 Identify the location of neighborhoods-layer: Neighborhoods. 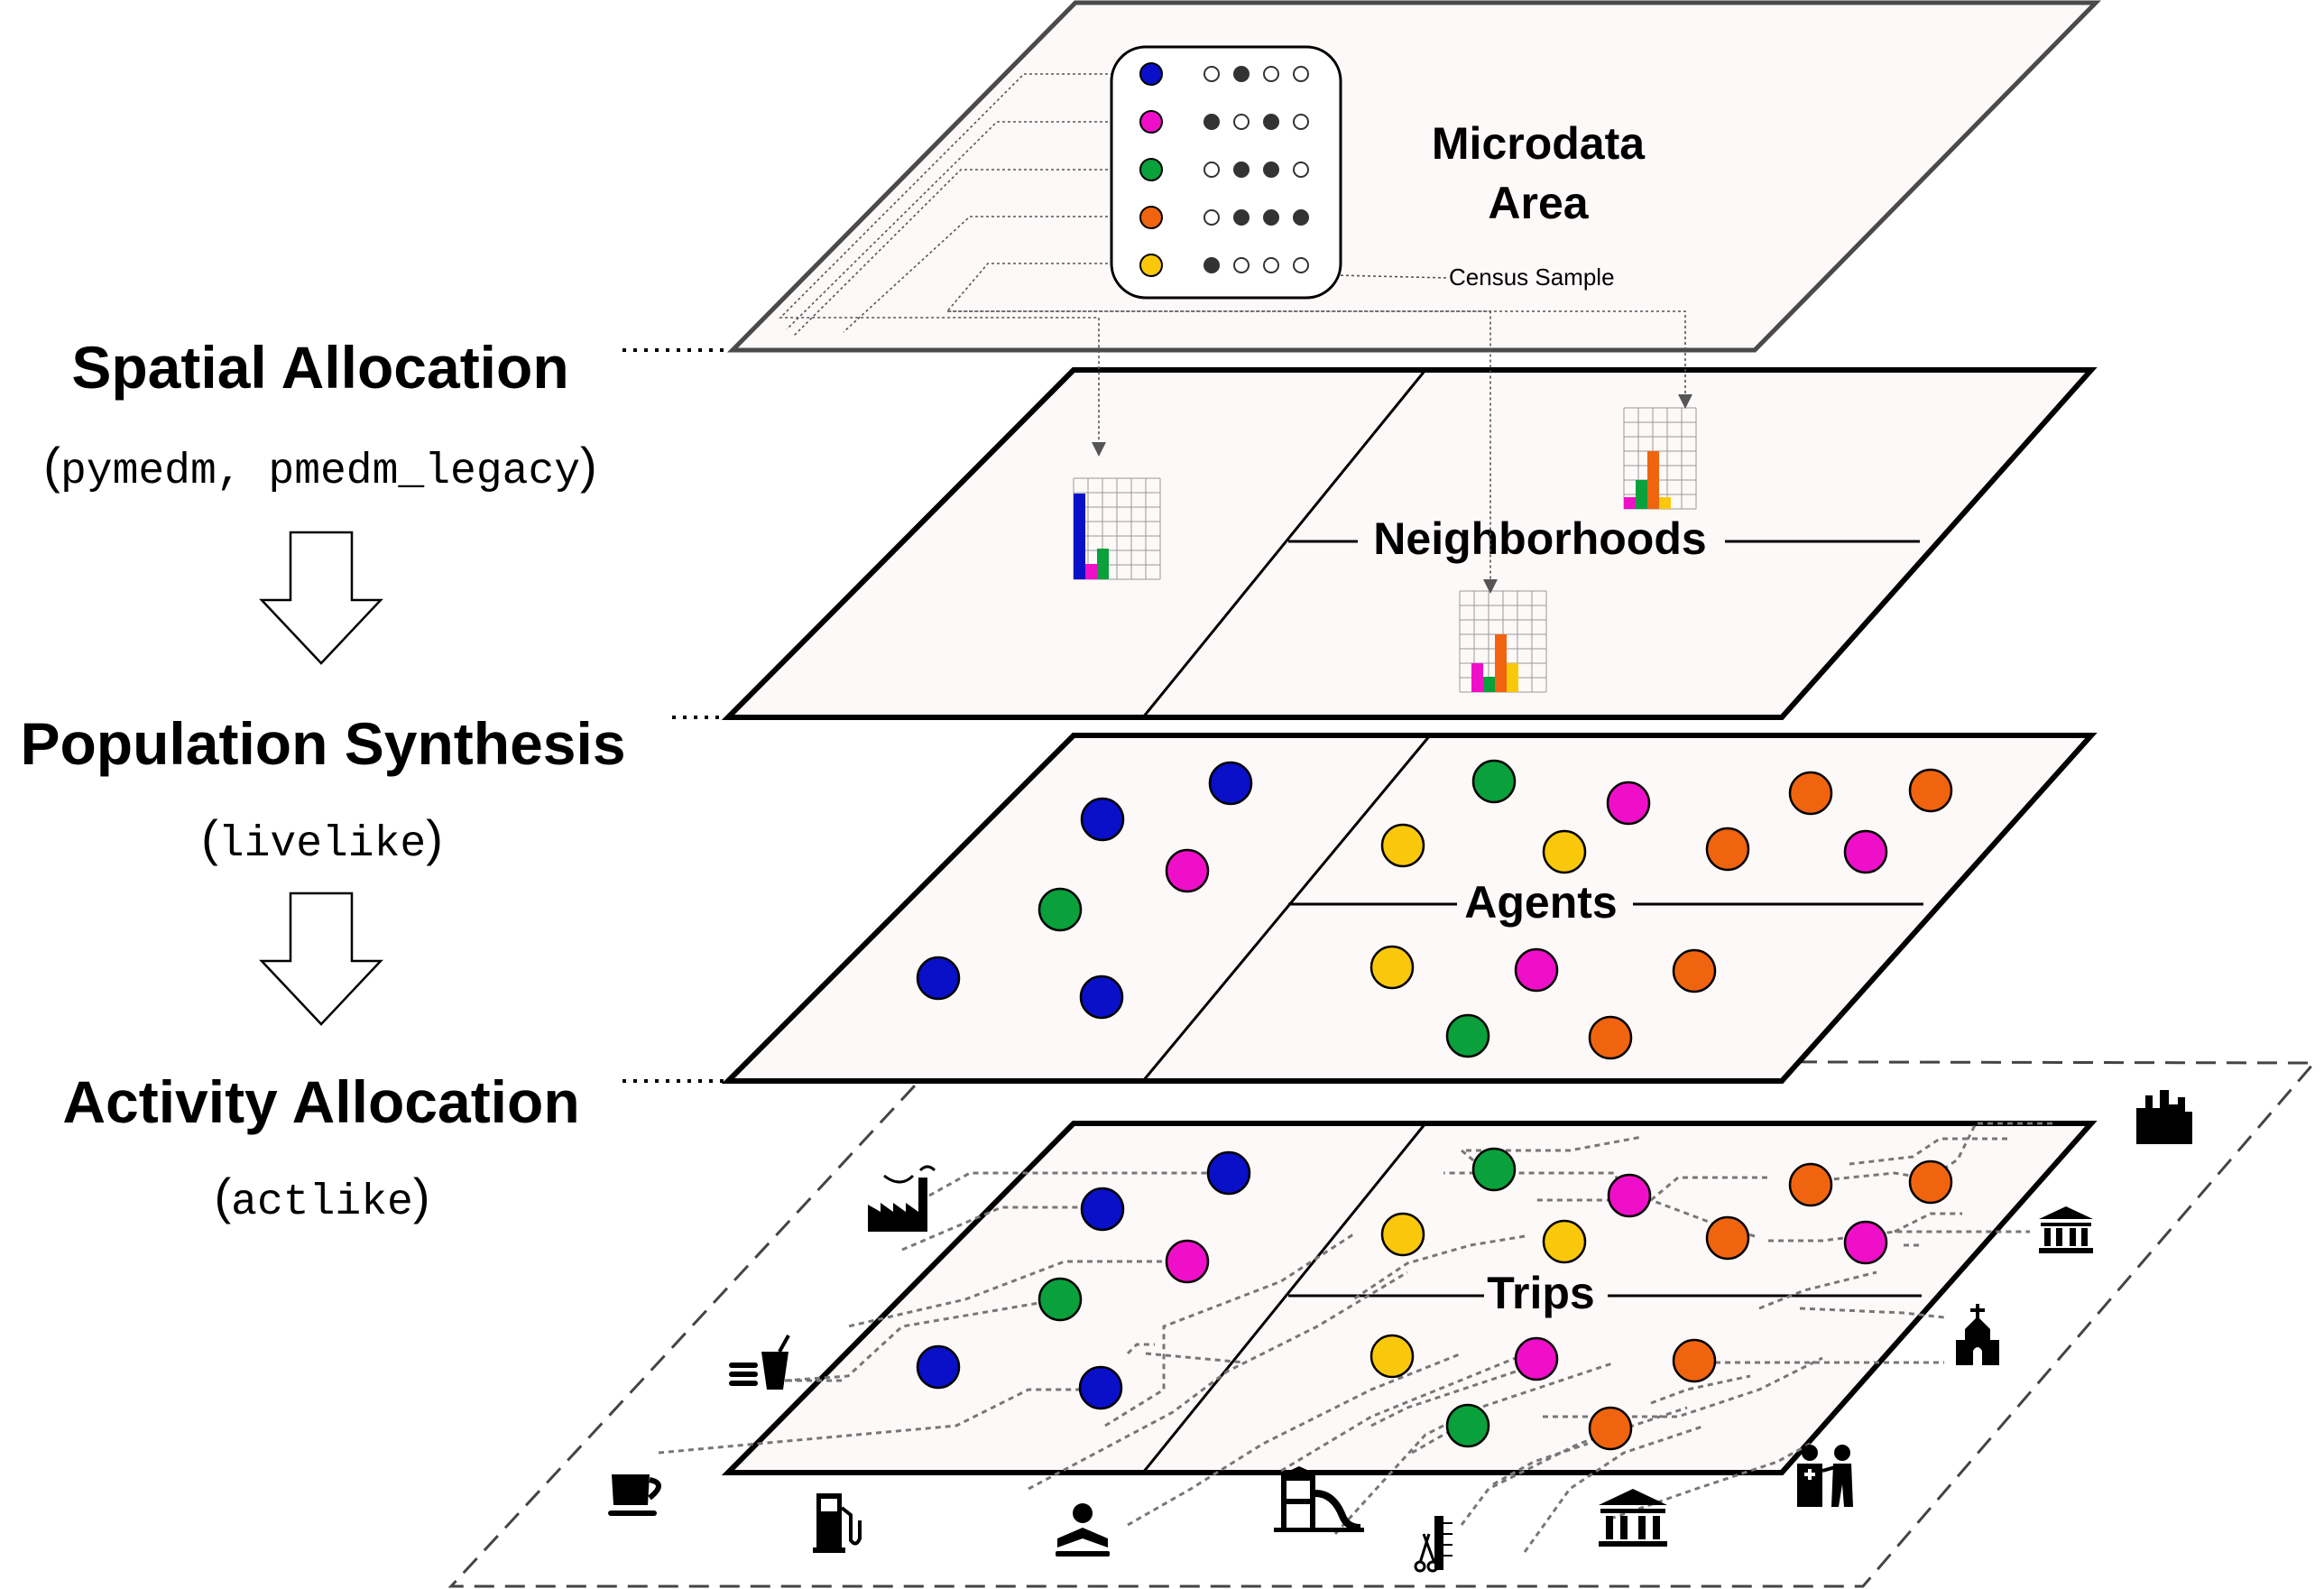
(1409, 544).